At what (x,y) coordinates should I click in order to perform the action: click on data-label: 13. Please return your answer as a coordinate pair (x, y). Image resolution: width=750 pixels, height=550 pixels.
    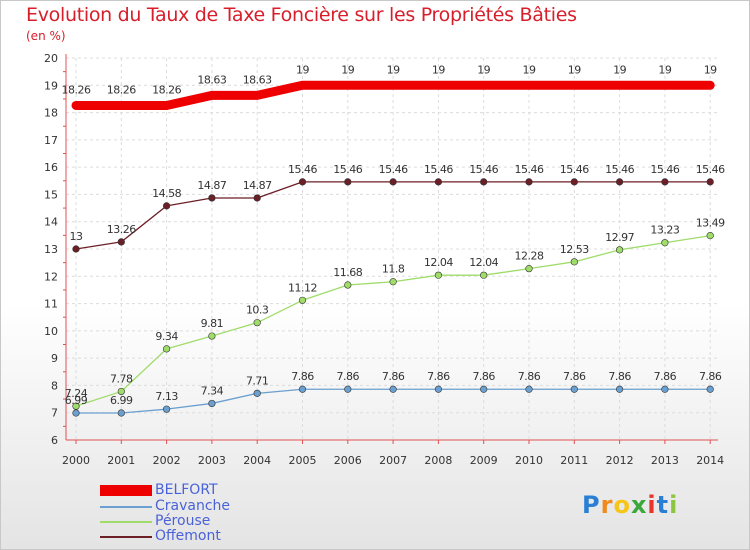
    Looking at the image, I should click on (76, 236).